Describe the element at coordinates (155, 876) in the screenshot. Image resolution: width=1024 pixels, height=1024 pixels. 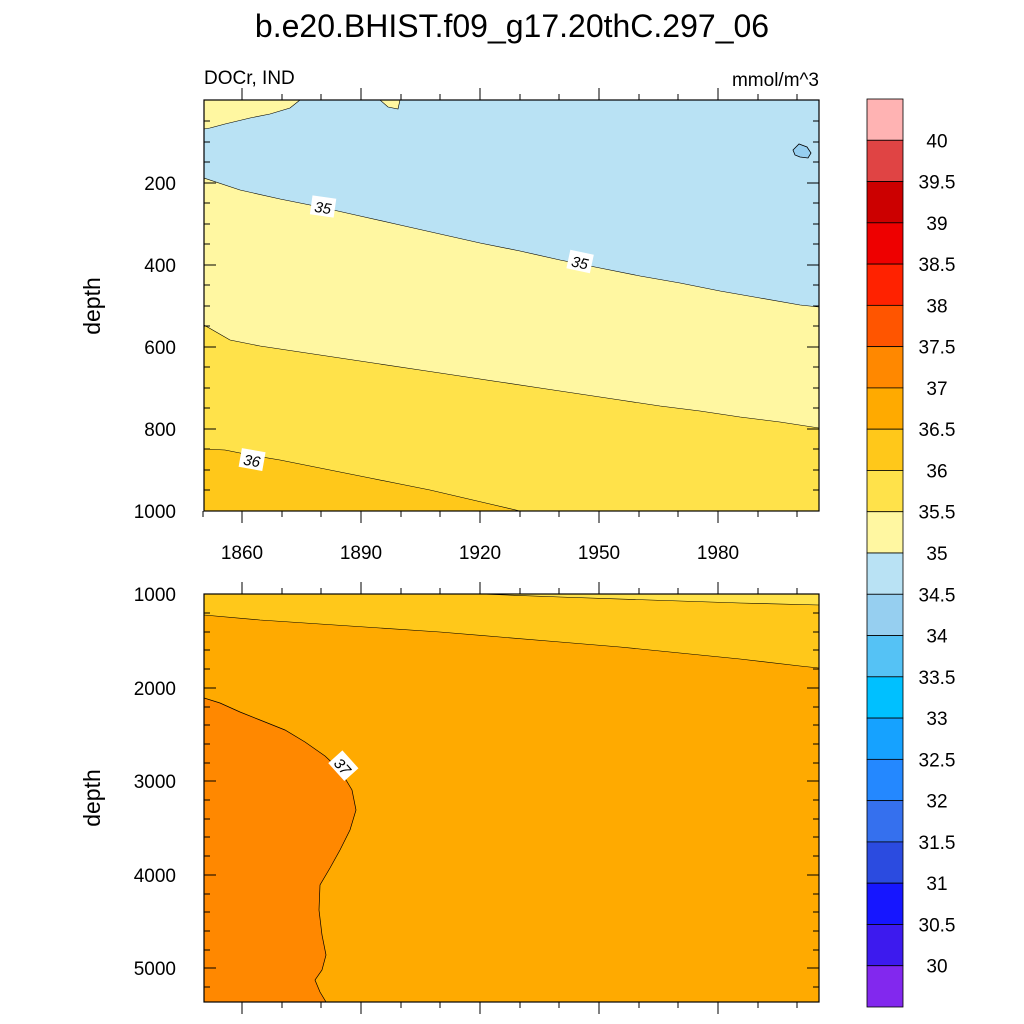
I see `lower-y-tick-label-4000: 4000` at that location.